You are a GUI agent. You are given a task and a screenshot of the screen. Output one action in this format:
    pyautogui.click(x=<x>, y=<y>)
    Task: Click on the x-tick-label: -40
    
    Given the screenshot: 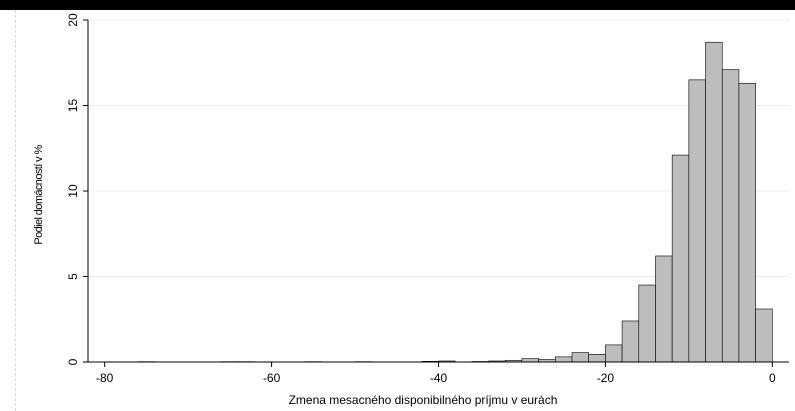 What is the action you would take?
    pyautogui.click(x=439, y=378)
    